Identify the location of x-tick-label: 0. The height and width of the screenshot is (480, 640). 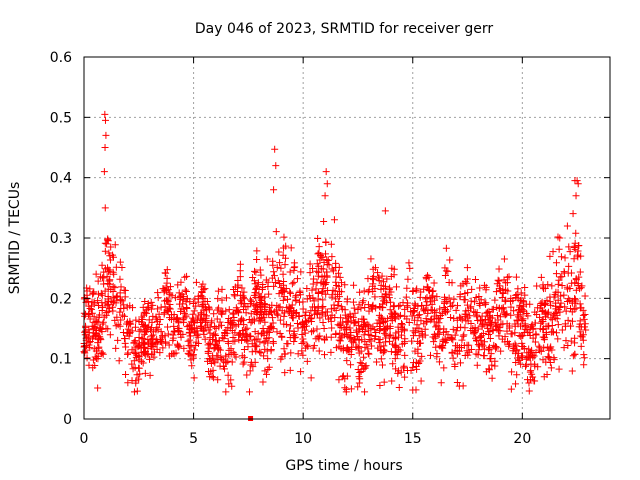
(84, 439).